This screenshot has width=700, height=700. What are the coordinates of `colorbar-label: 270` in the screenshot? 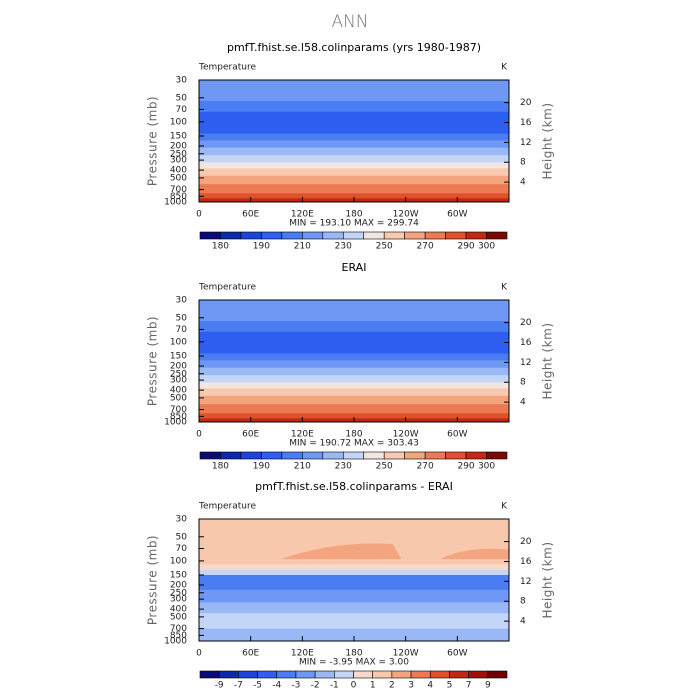 It's located at (425, 467).